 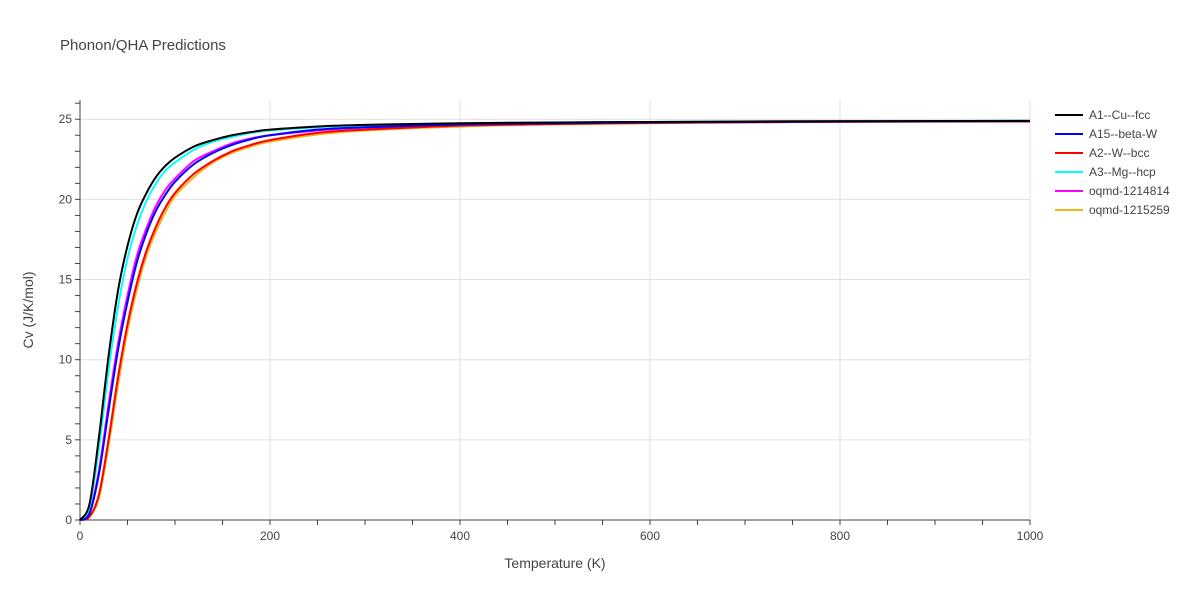 What do you see at coordinates (1129, 191) in the screenshot?
I see `legend-label: oqmd-1214814` at bounding box center [1129, 191].